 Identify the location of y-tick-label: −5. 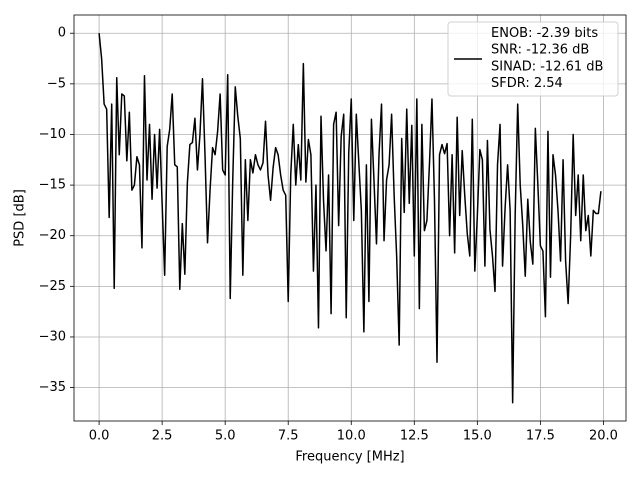
(56, 83).